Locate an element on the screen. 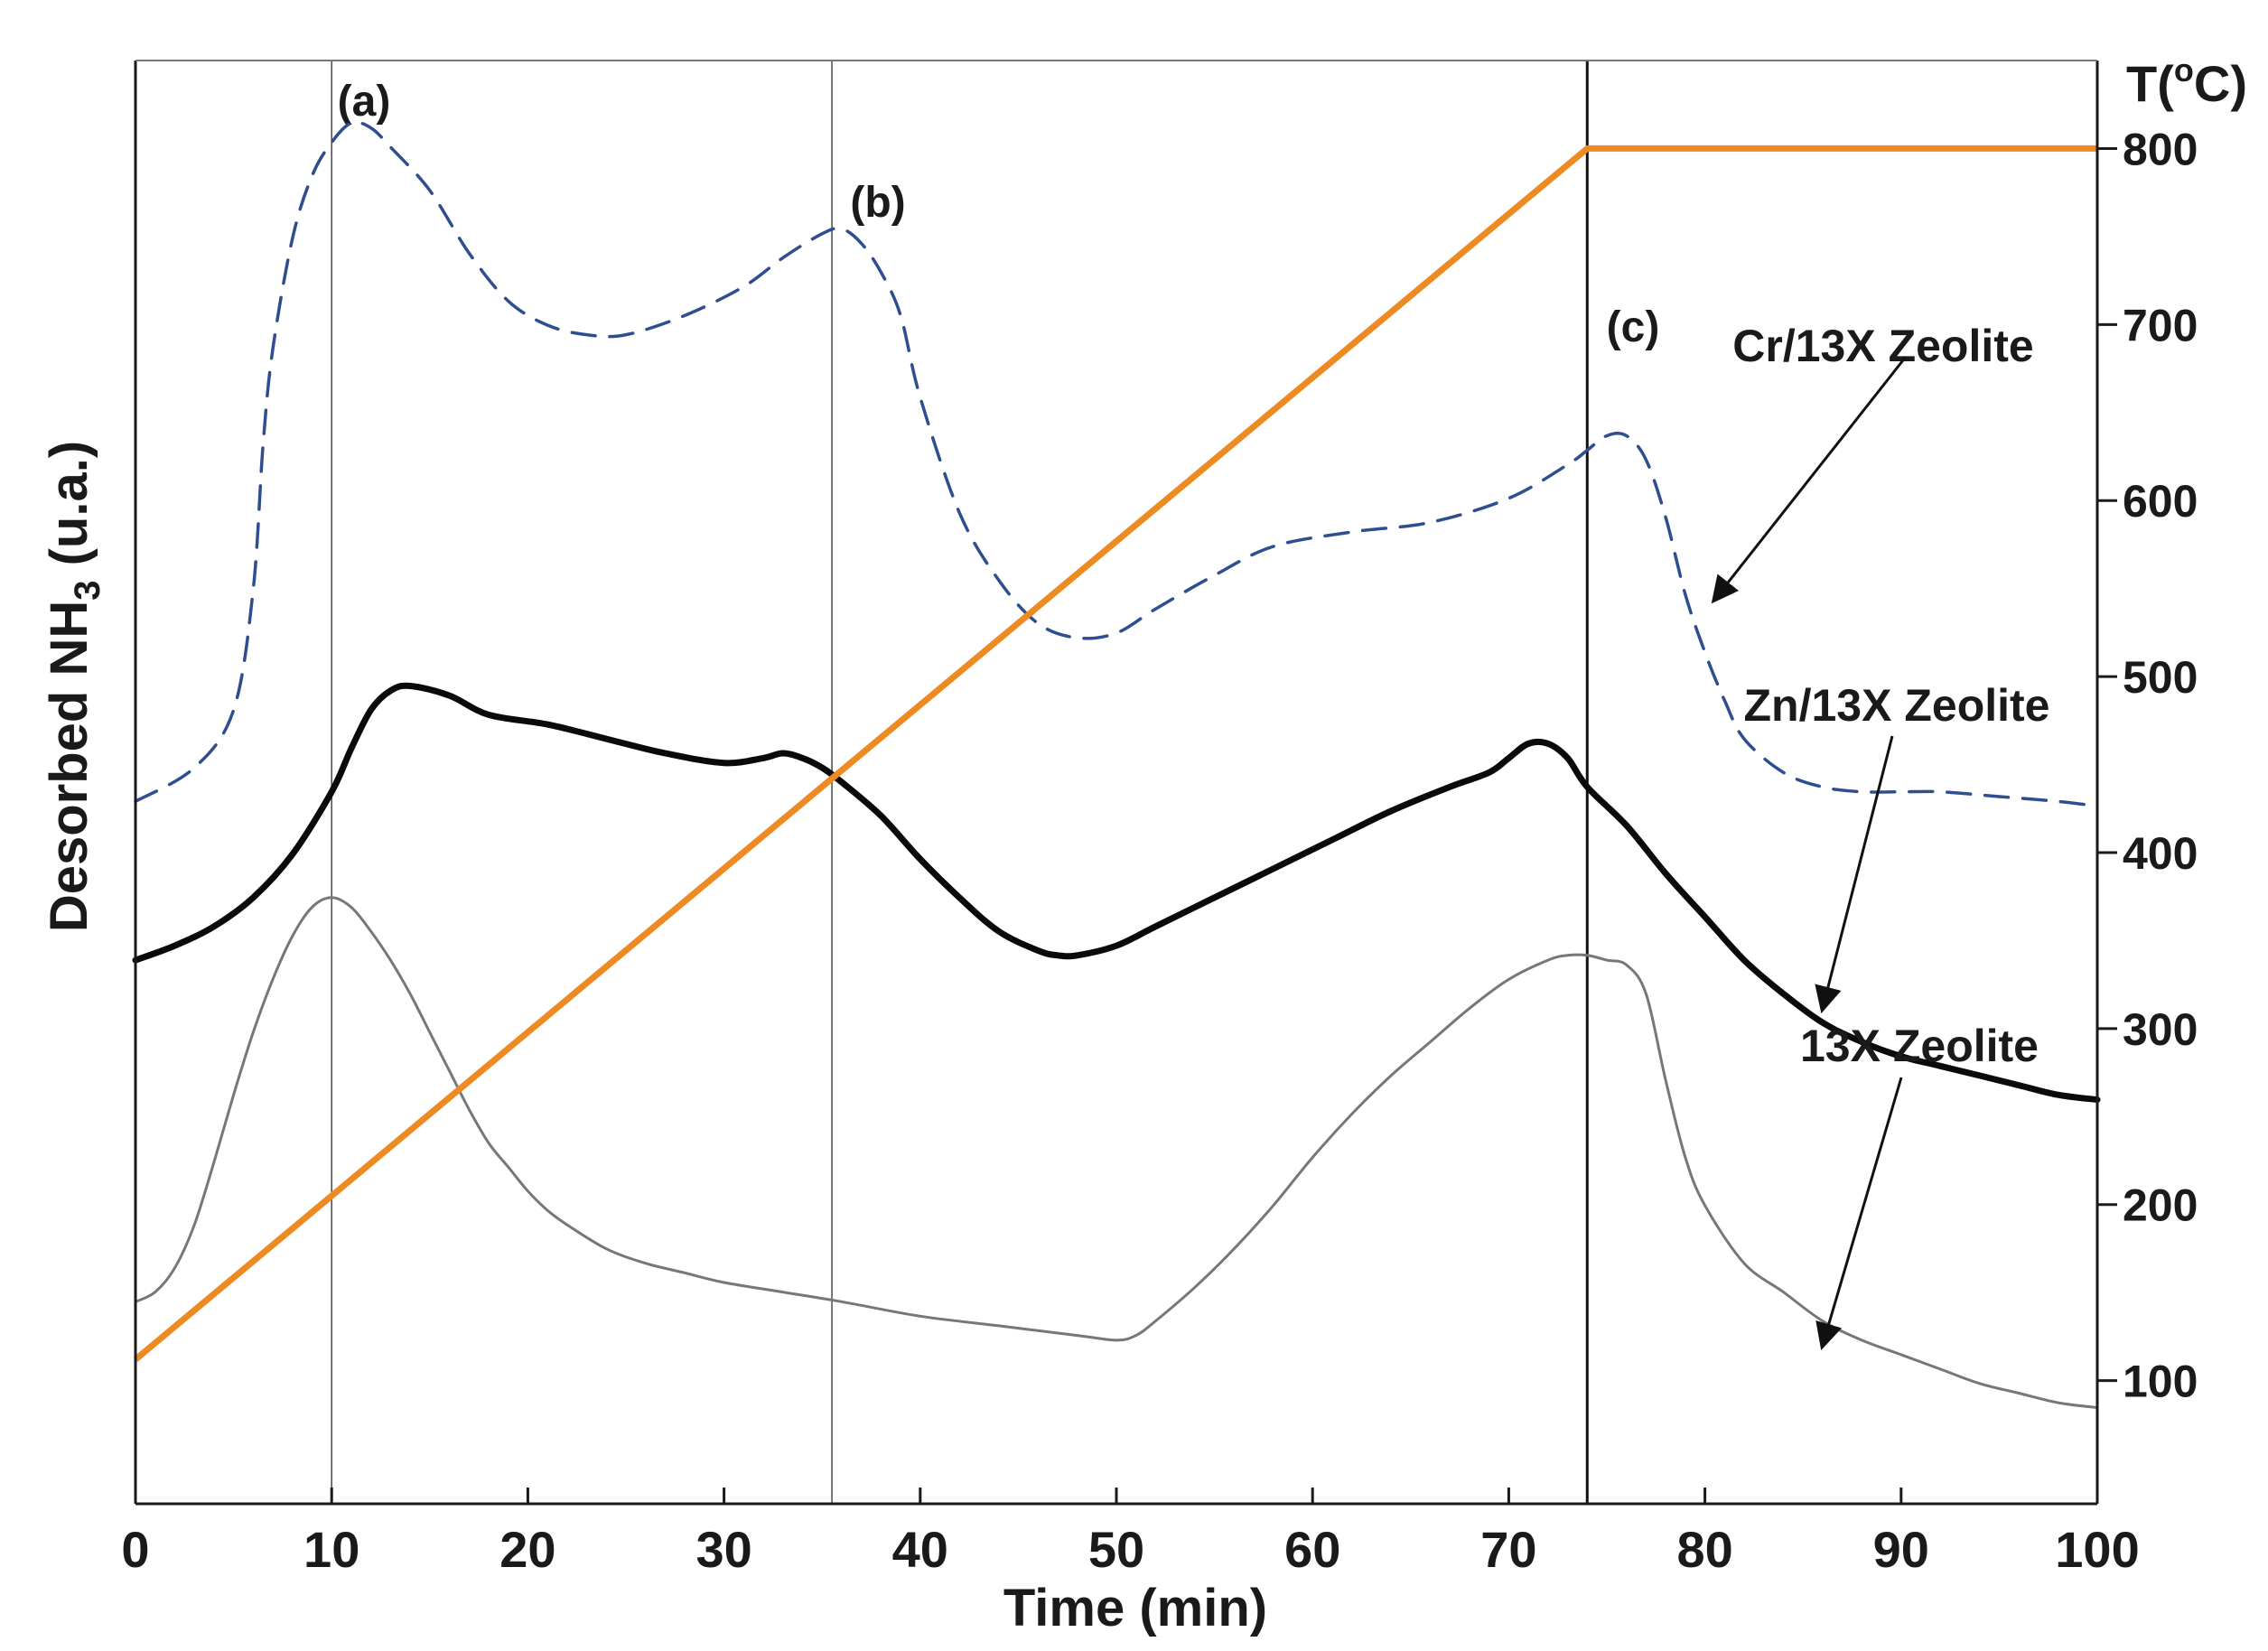 The width and height of the screenshot is (2268, 1651). x-tick-label-40: 40 is located at coordinates (920, 1550).